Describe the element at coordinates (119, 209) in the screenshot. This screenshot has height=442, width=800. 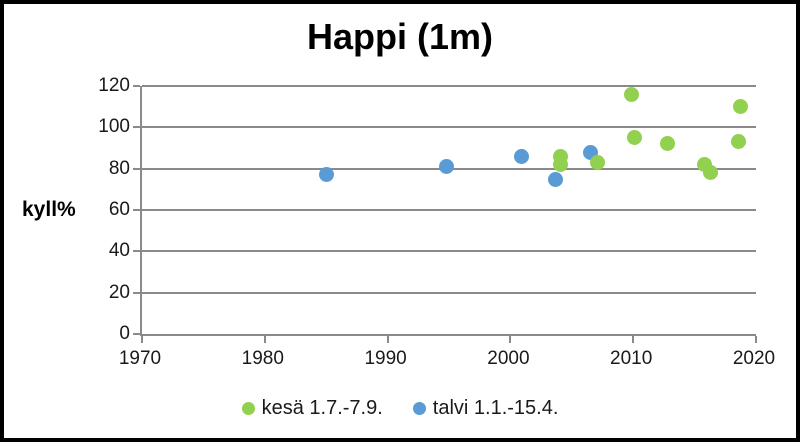
I see `y-tick-label: 60` at that location.